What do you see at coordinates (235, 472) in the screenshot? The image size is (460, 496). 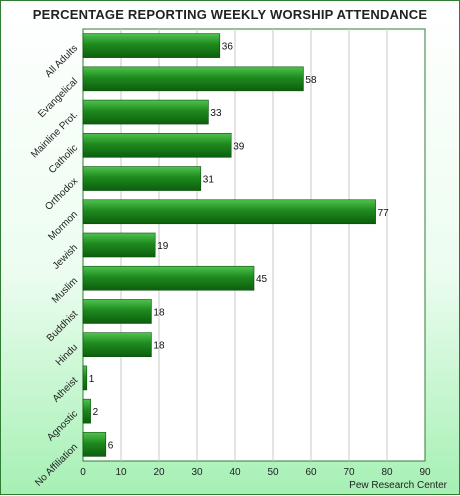 I see `x-tick-label: 40` at bounding box center [235, 472].